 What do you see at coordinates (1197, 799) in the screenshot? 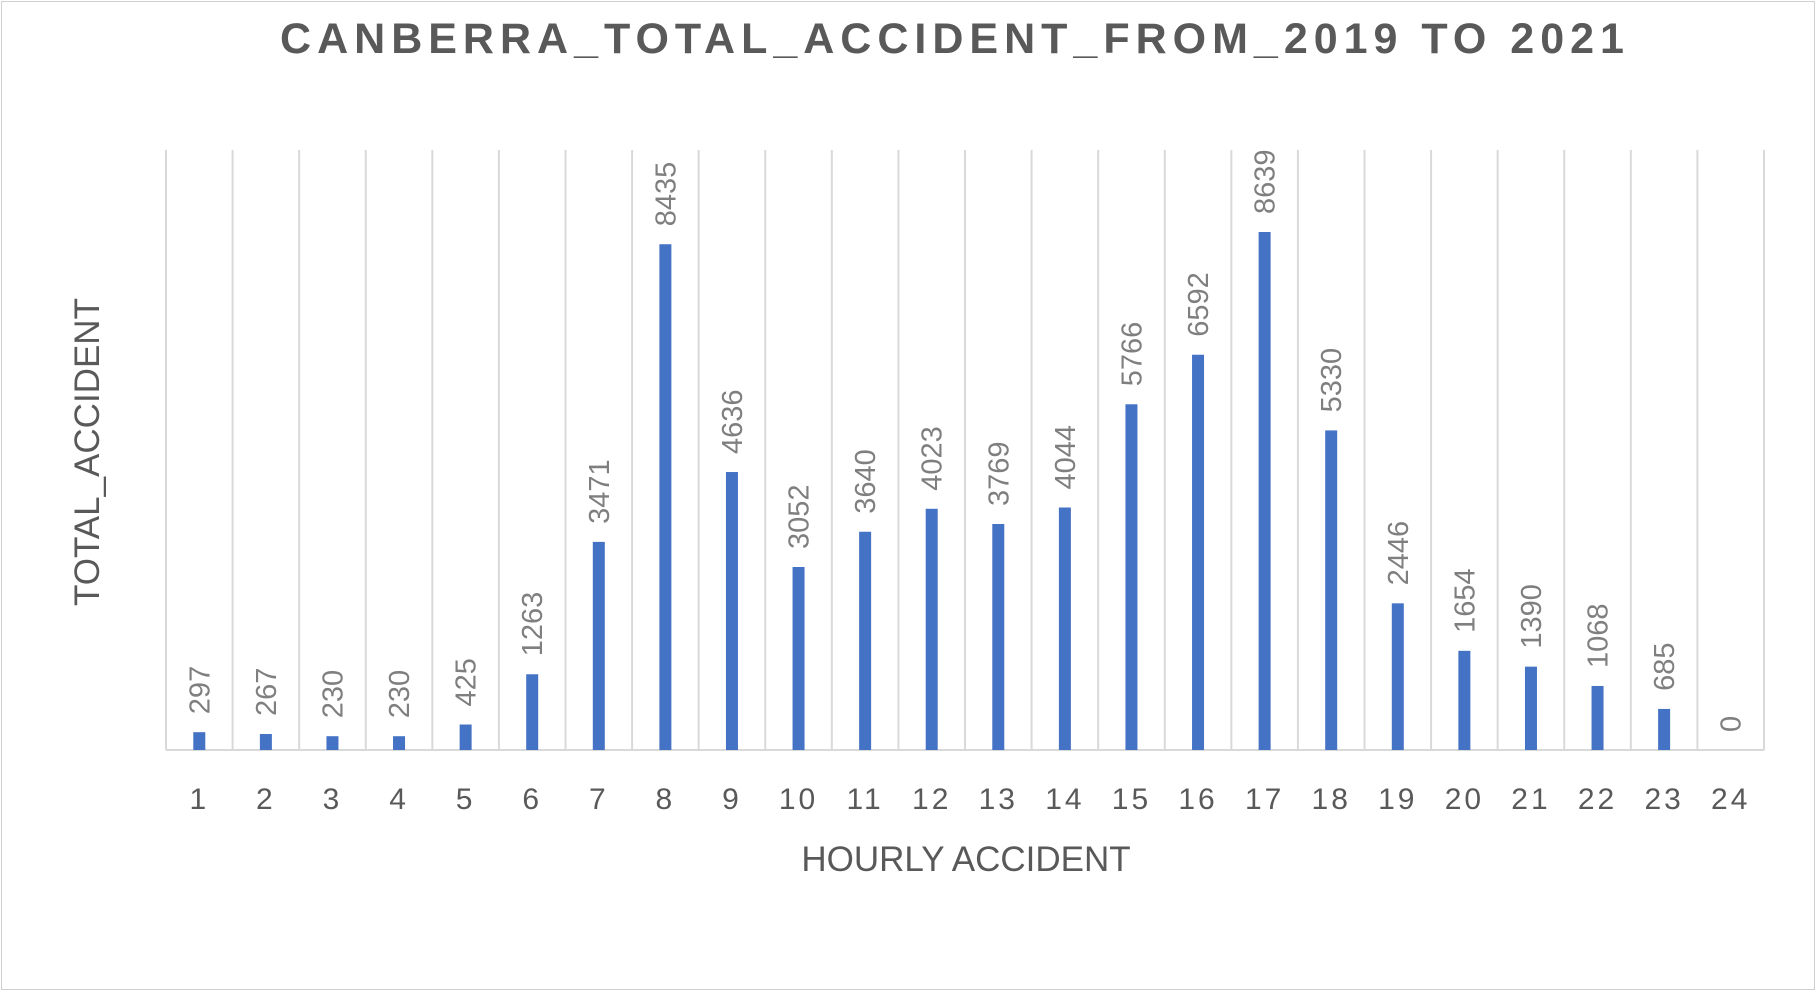
I see `x-tick-label-16: 16` at bounding box center [1197, 799].